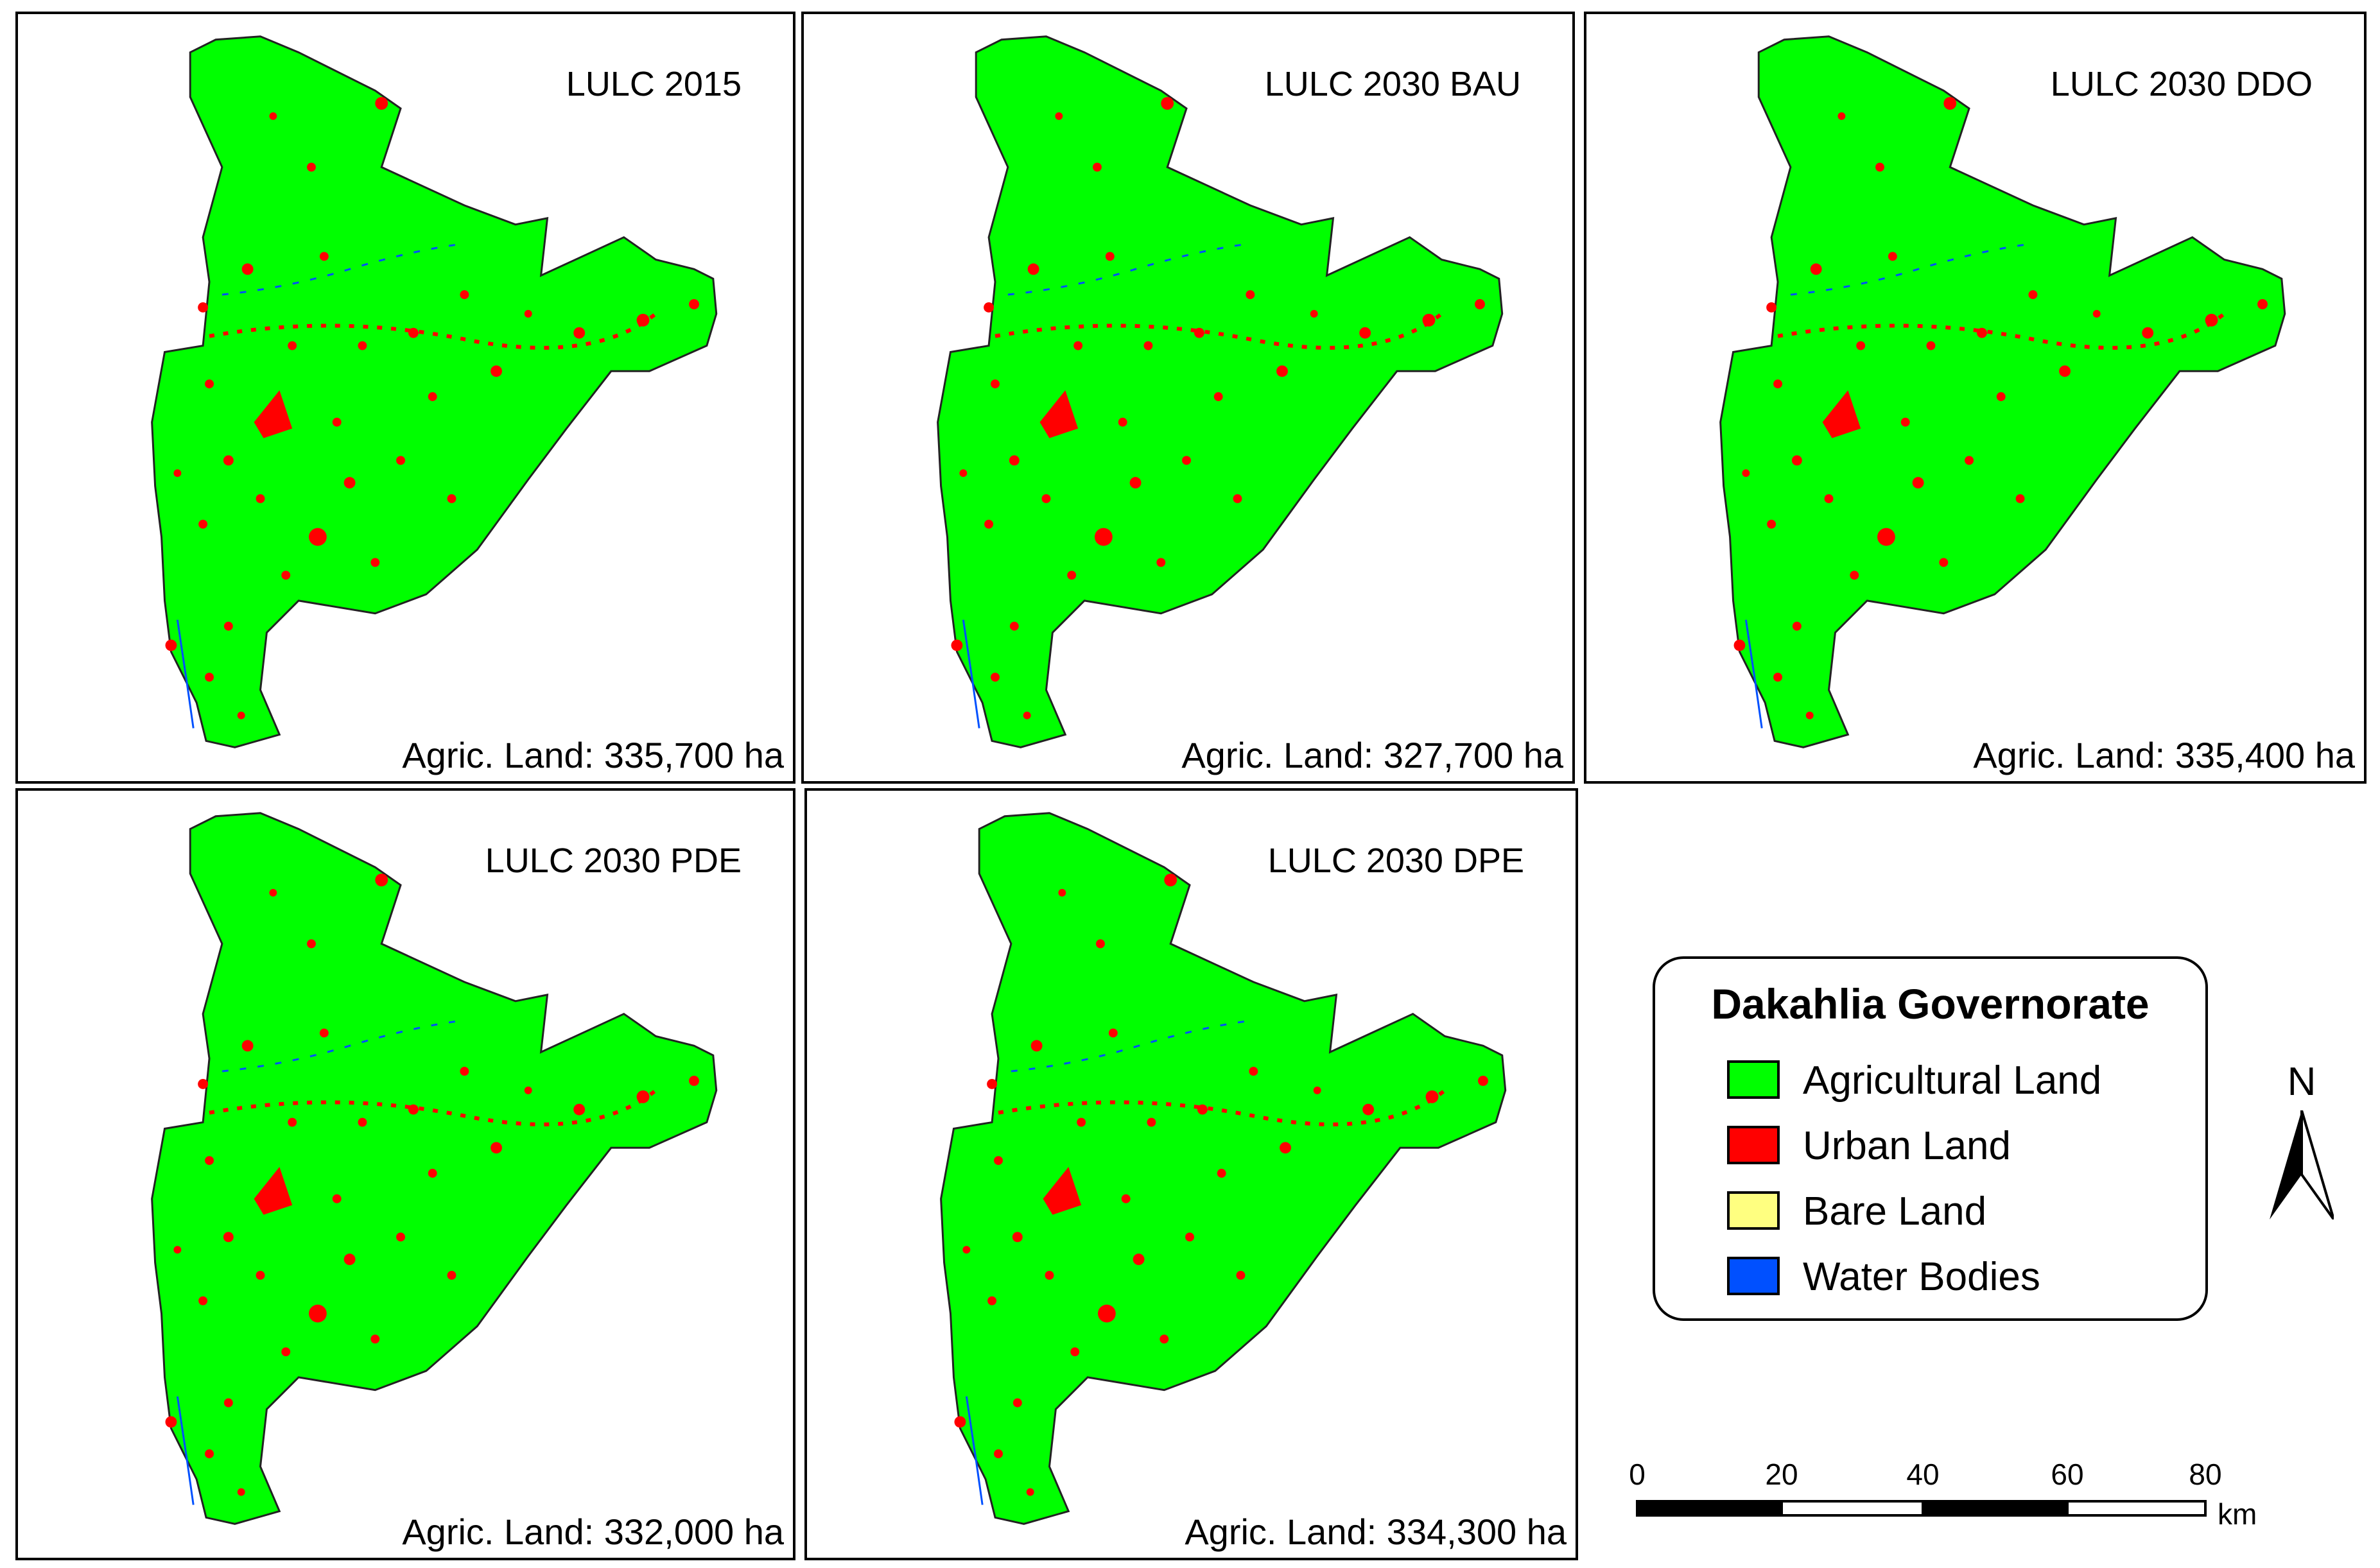 The image size is (2380, 1568). Describe the element at coordinates (1376, 1532) in the screenshot. I see `agric-land-stat: Agric. Land: 334,300 ha` at that location.